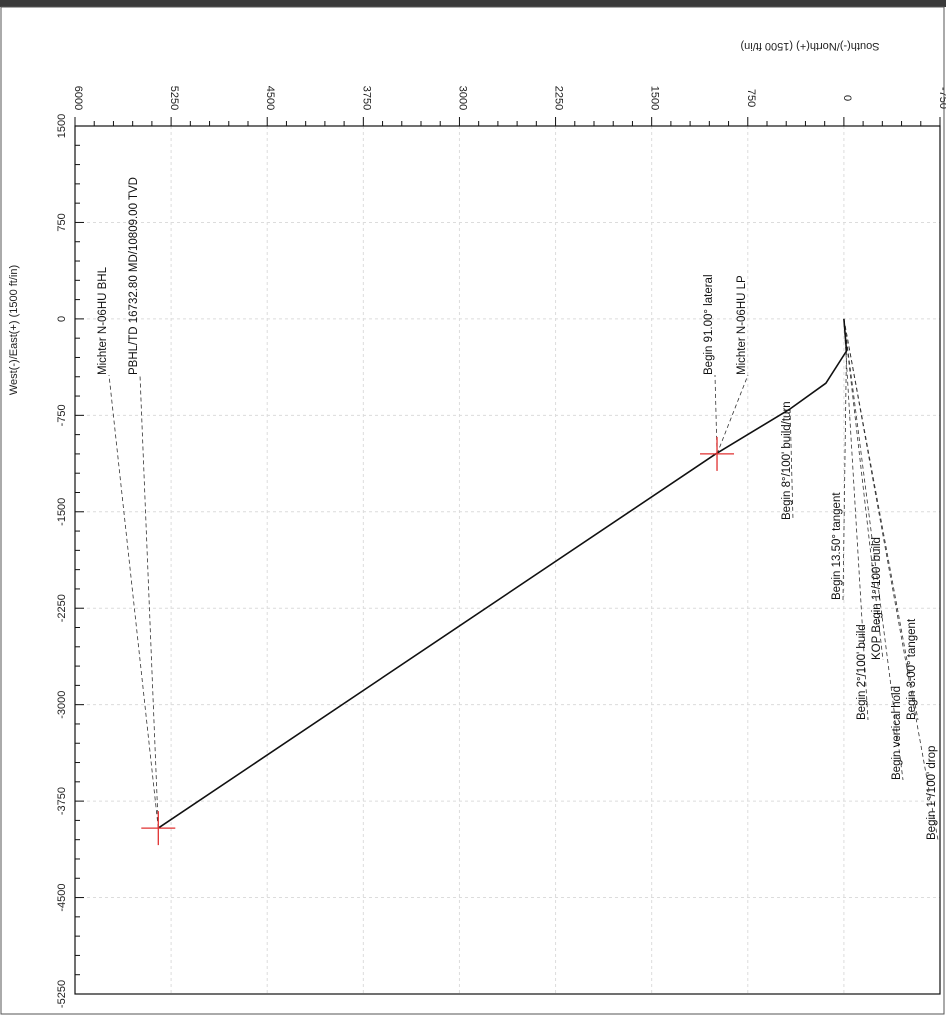 Image resolution: width=946 pixels, height=1016 pixels. What do you see at coordinates (270, 98) in the screenshot?
I see `y-tick-label: 4500` at bounding box center [270, 98].